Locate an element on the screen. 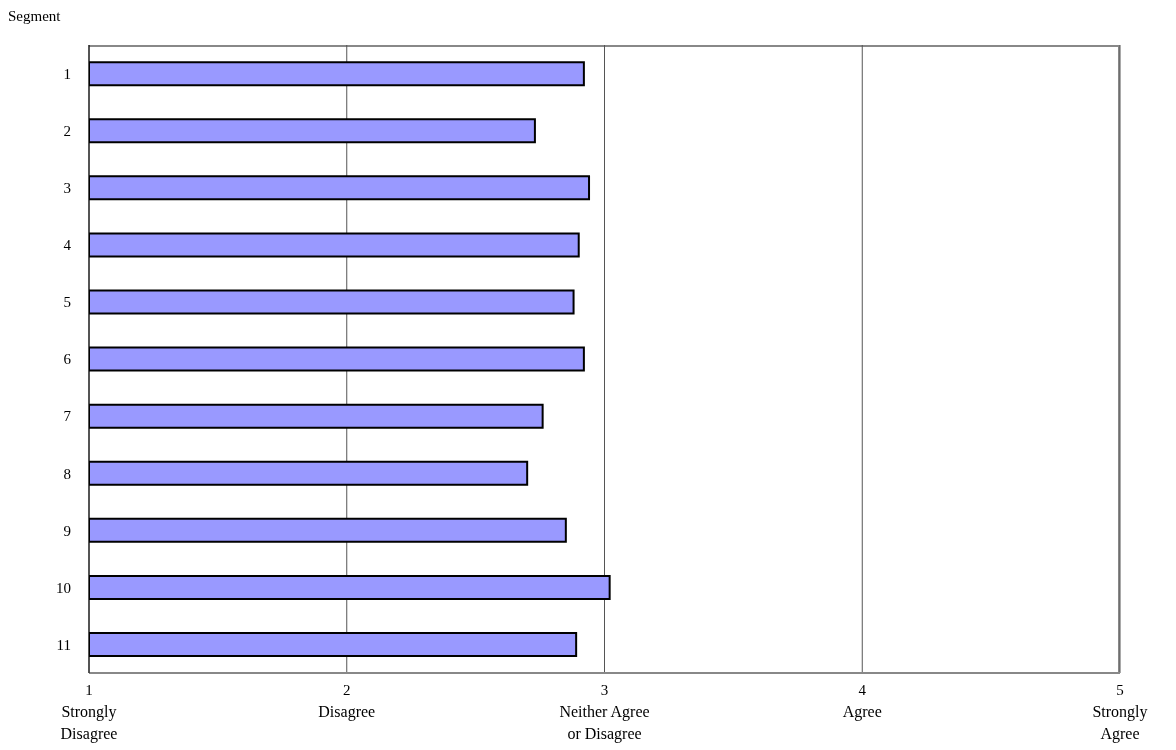 The image size is (1176, 750). y-tick-label: 5 is located at coordinates (67, 302).